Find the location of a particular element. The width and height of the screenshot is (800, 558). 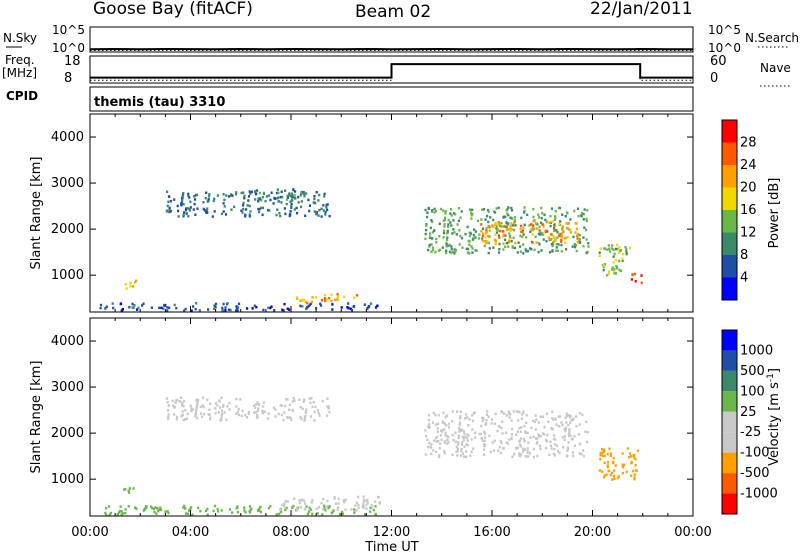

colorbar-tick-label: 12 is located at coordinates (748, 233).